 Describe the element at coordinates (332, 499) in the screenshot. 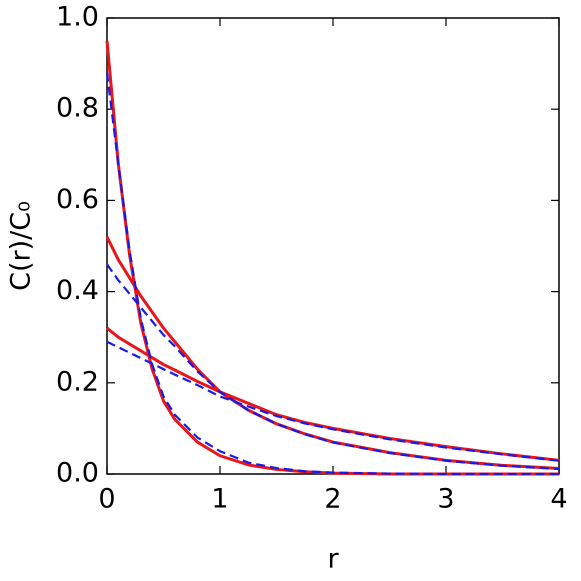

I see `x-tick-label: 2` at that location.